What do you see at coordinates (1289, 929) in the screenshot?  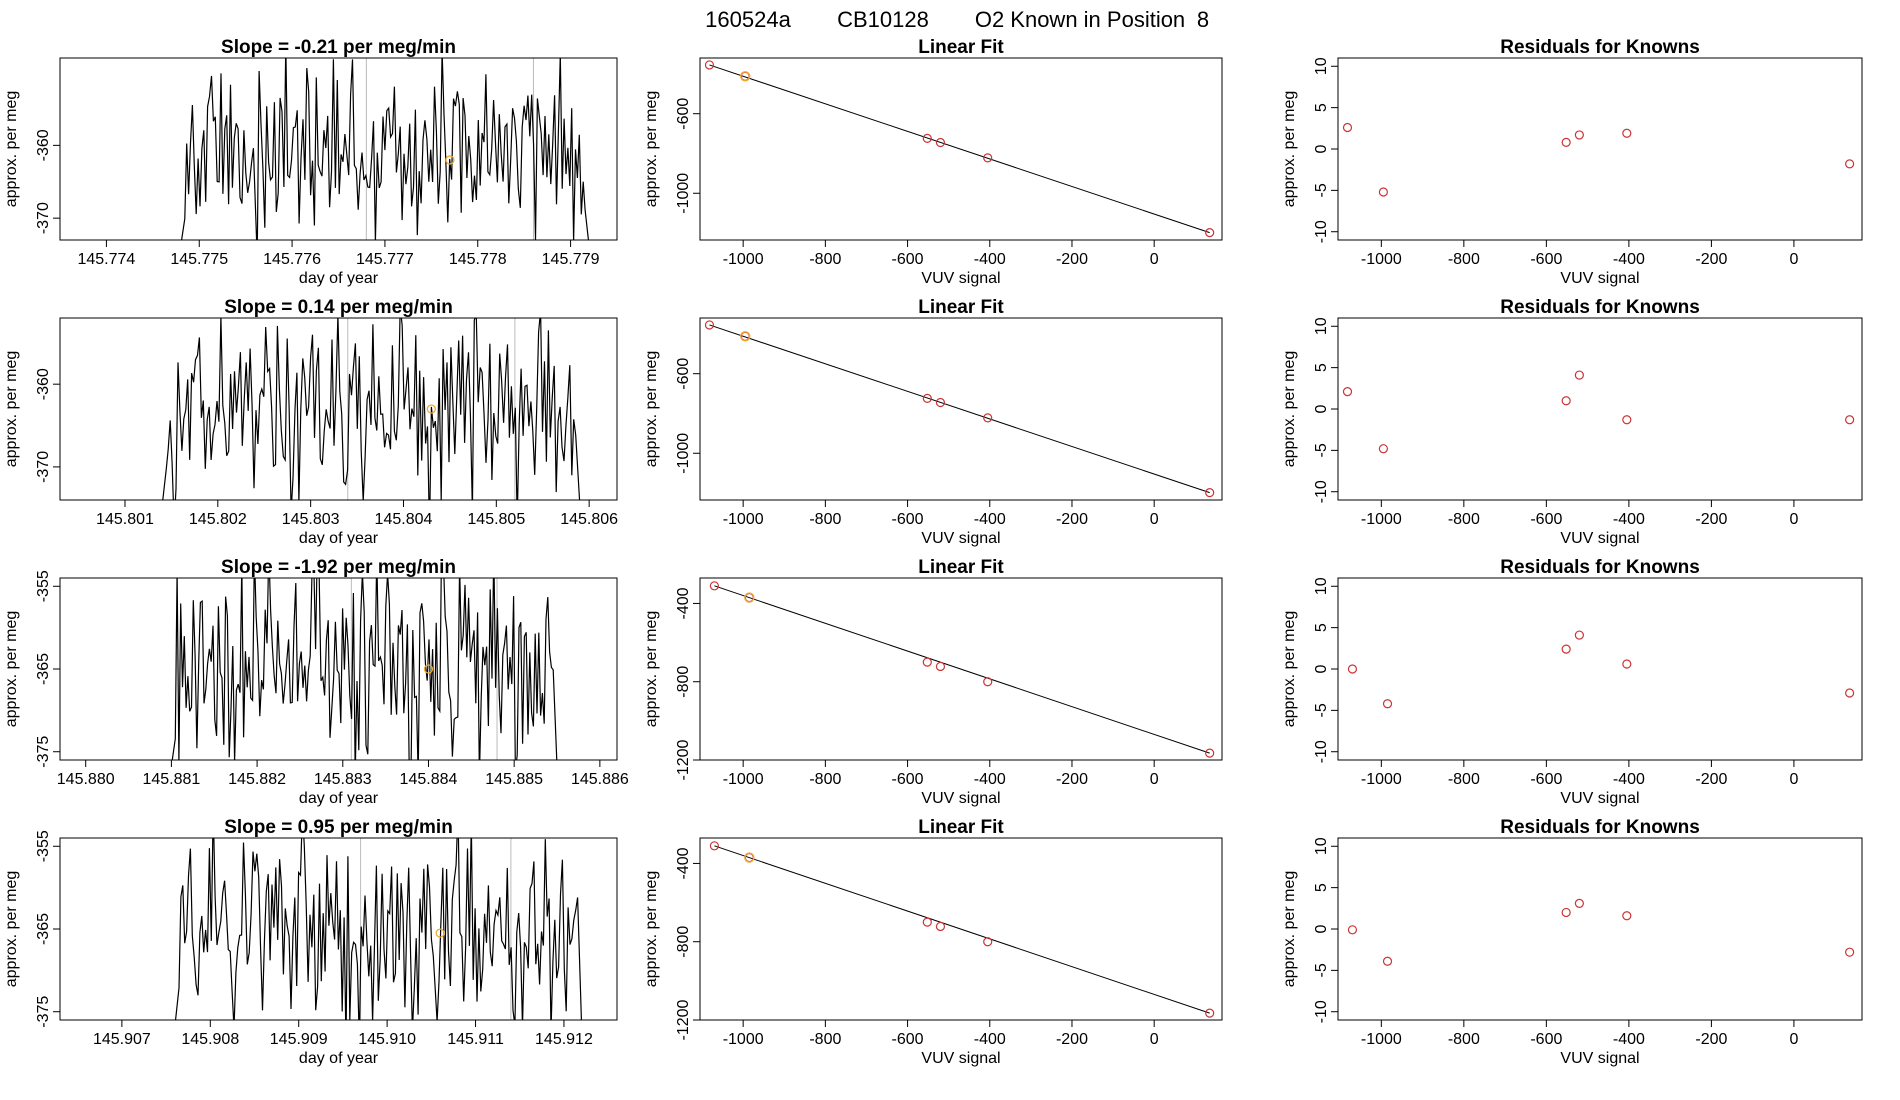 I see `residuals-4-ylabel: approx. per meg` at bounding box center [1289, 929].